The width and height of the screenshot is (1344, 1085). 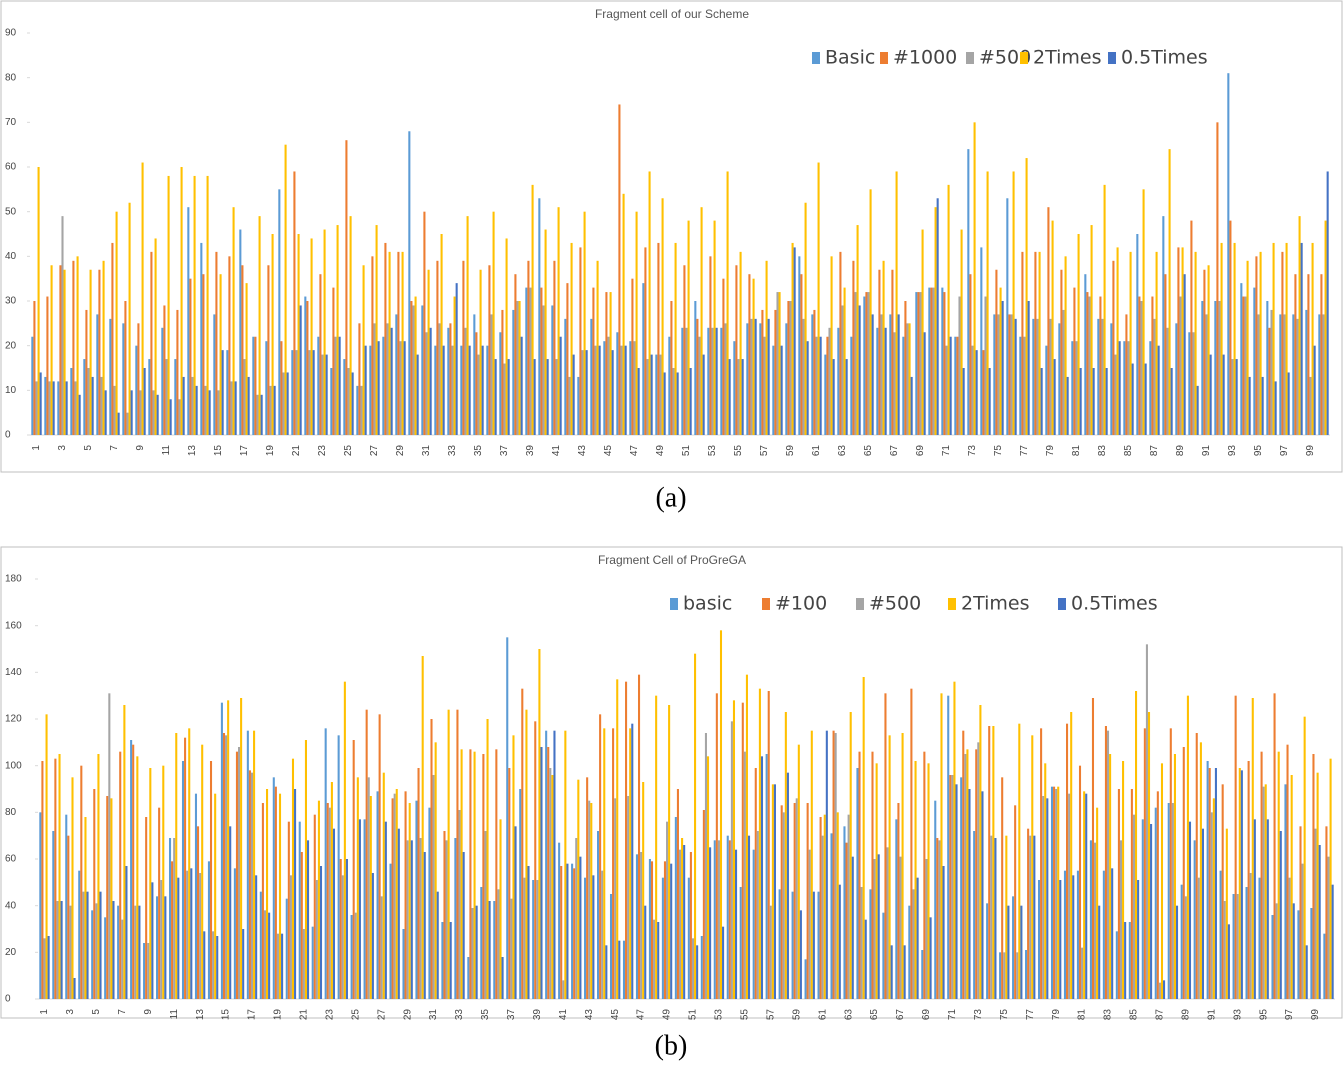 What do you see at coordinates (11, 256) in the screenshot?
I see `y-tick-label: 40` at bounding box center [11, 256].